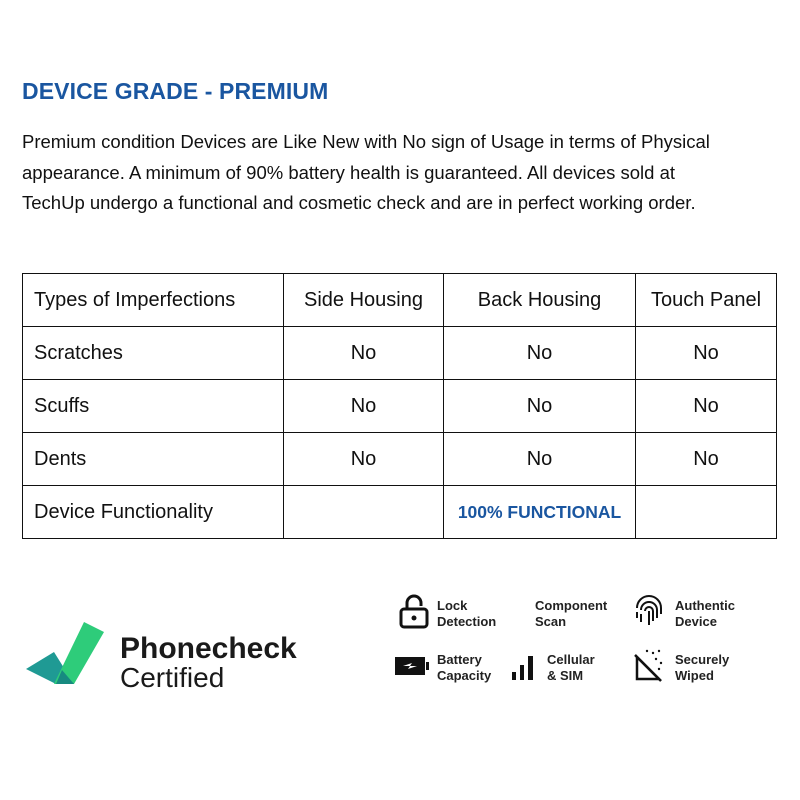 Image resolution: width=800 pixels, height=800 pixels. What do you see at coordinates (706, 300) in the screenshot?
I see `column-header: Touch Panel` at bounding box center [706, 300].